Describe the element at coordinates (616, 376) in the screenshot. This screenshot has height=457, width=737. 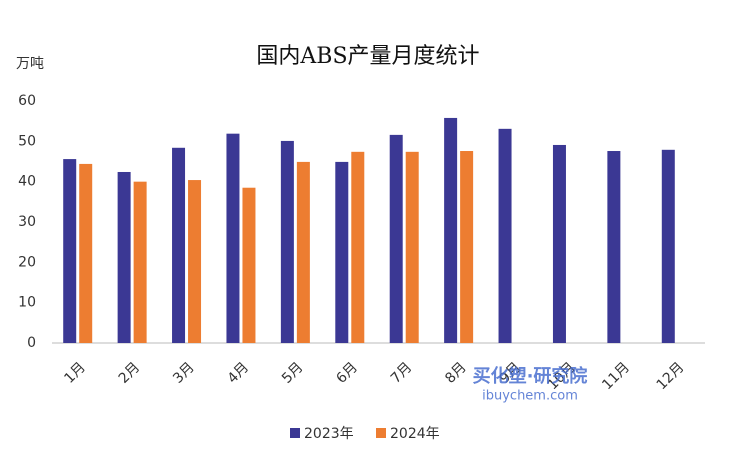
I see `x-tick-label: 11月` at that location.